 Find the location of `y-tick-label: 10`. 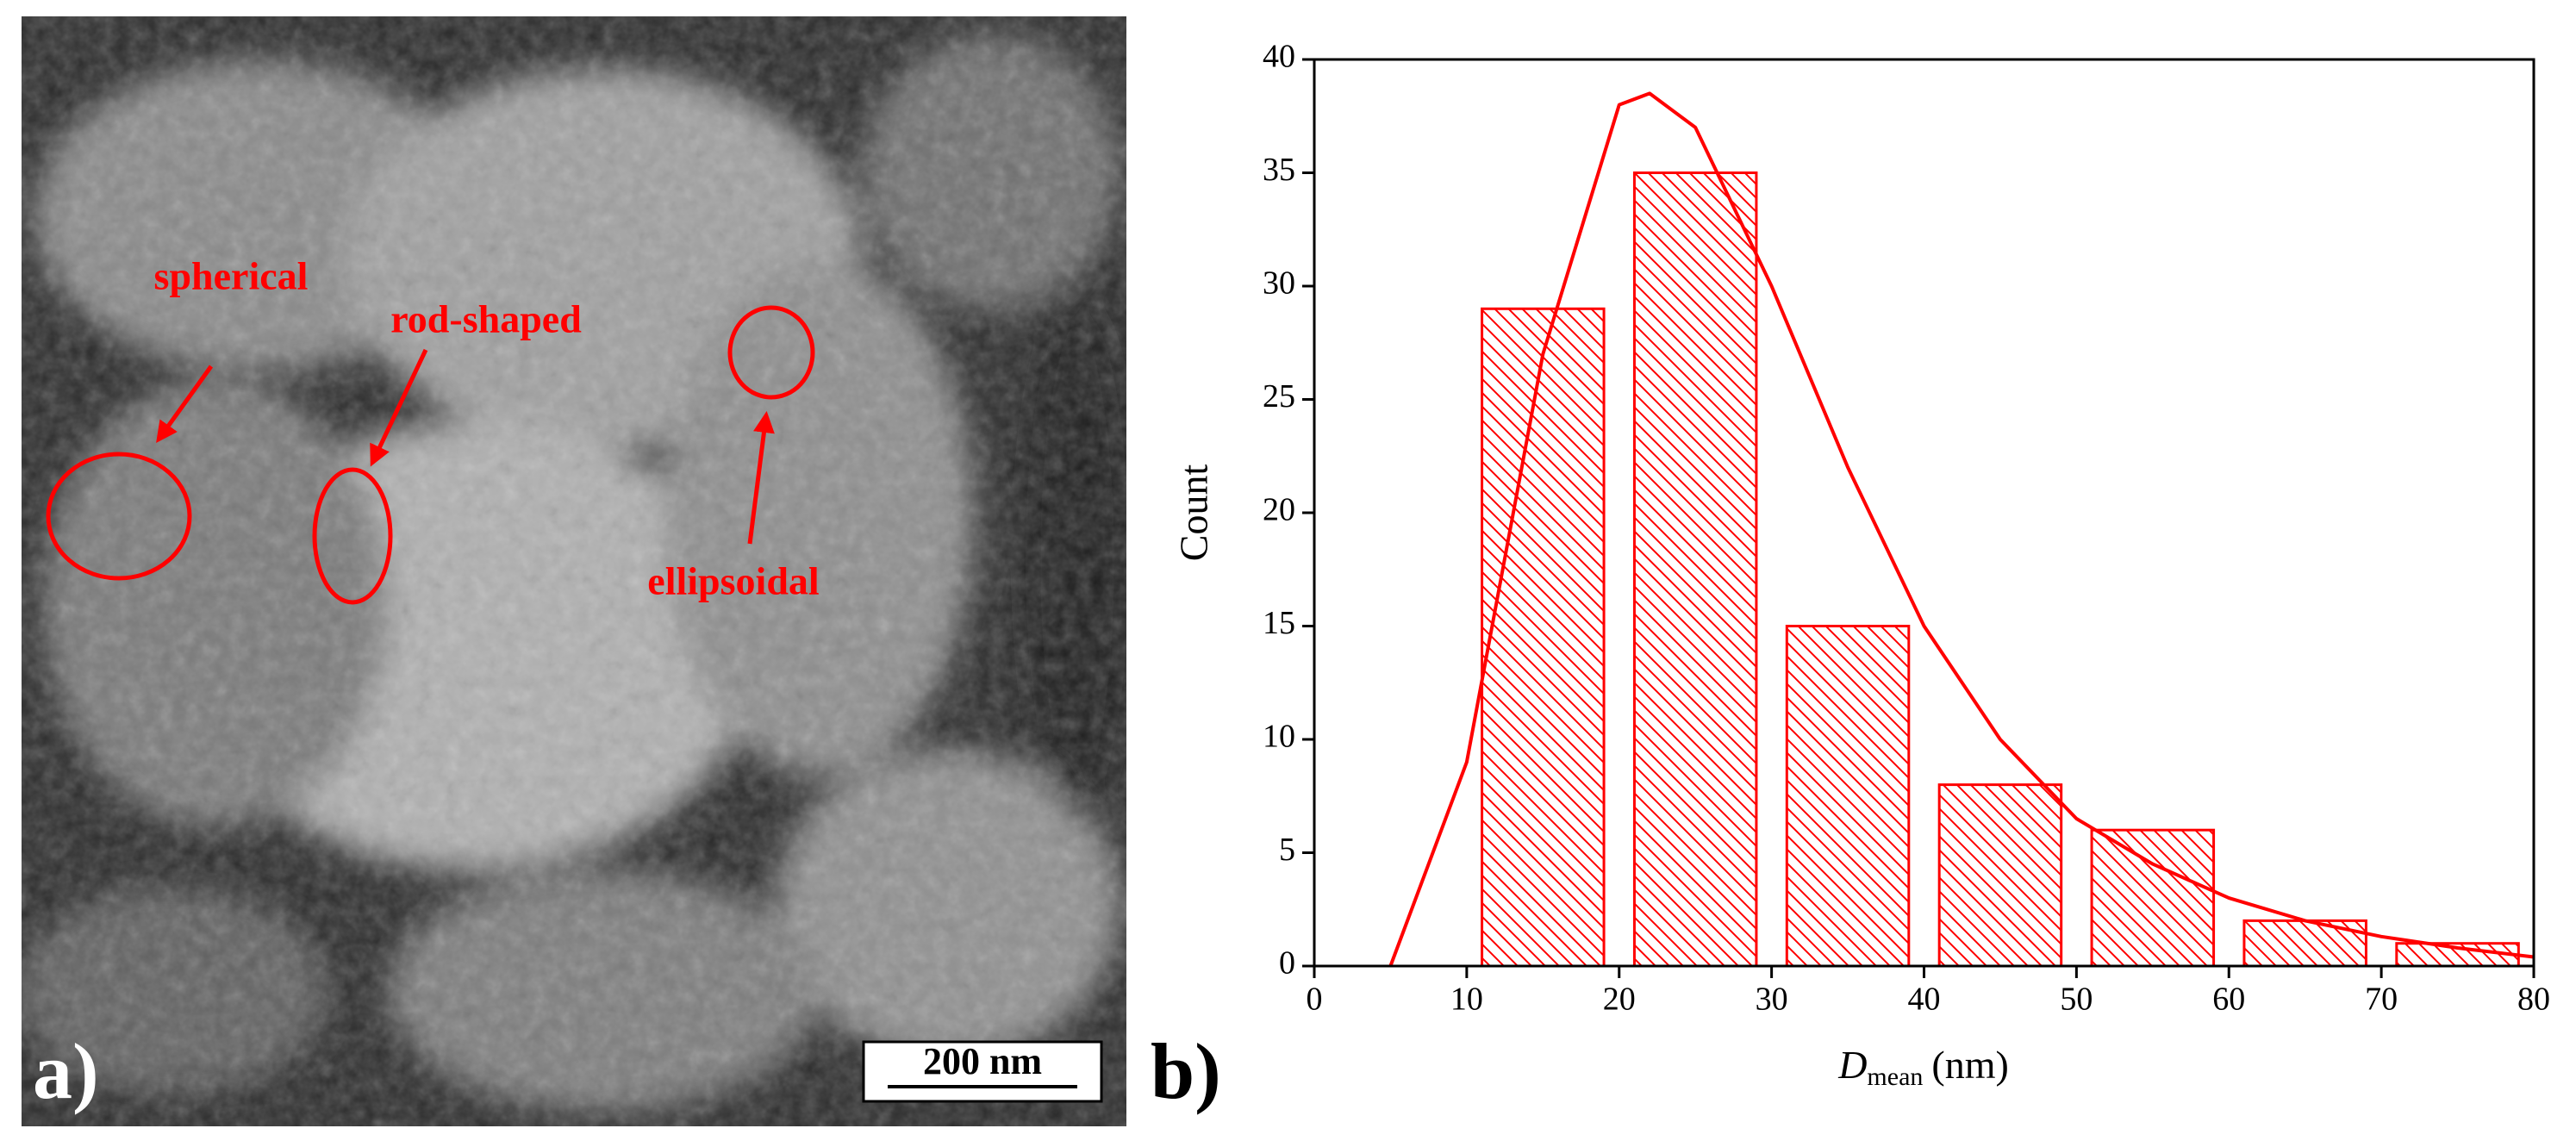

y-tick-label: 10 is located at coordinates (1279, 737).